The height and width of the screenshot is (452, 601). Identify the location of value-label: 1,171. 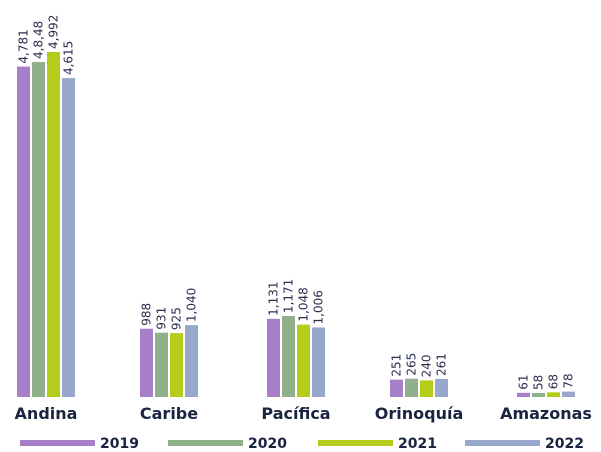
(289, 296).